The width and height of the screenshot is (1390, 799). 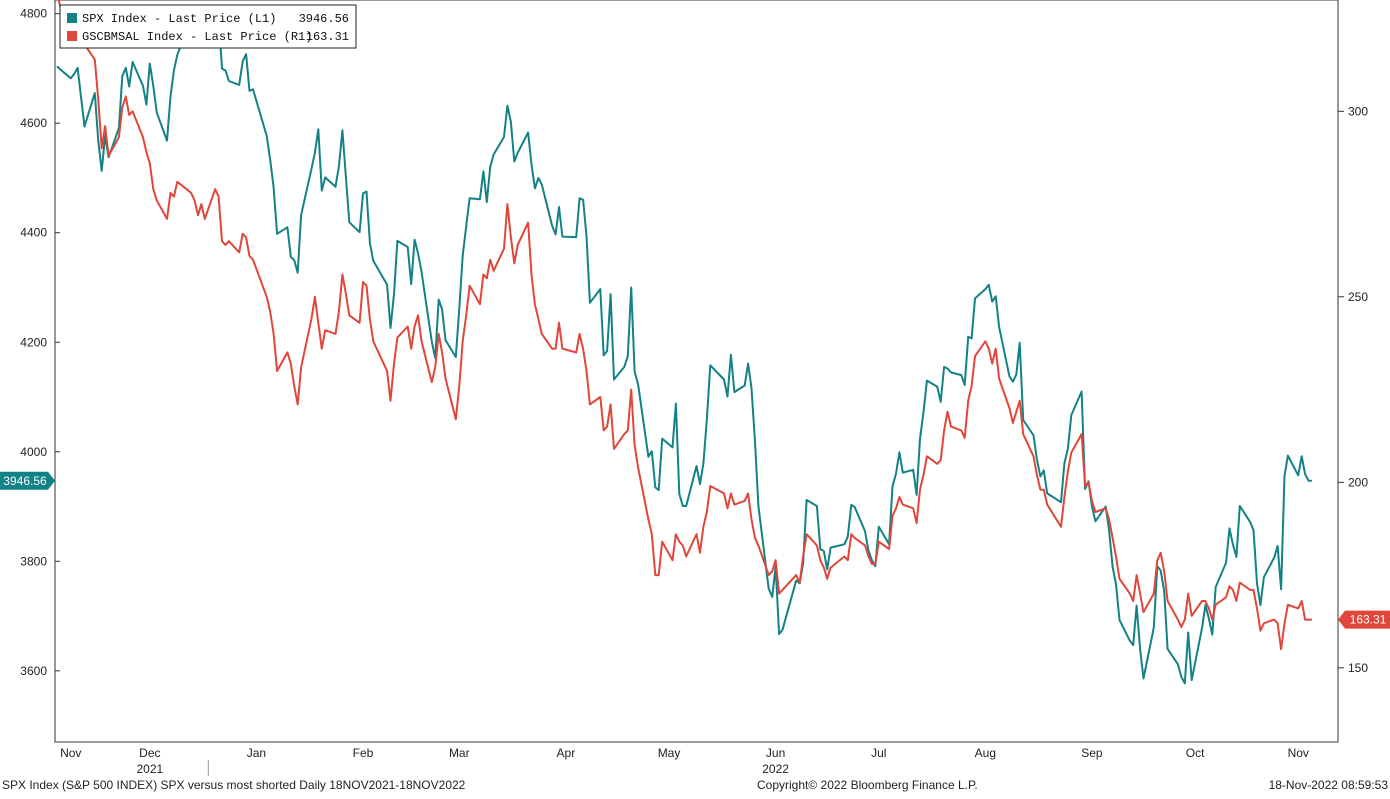 What do you see at coordinates (33, 342) in the screenshot?
I see `left-tick-label: 4200` at bounding box center [33, 342].